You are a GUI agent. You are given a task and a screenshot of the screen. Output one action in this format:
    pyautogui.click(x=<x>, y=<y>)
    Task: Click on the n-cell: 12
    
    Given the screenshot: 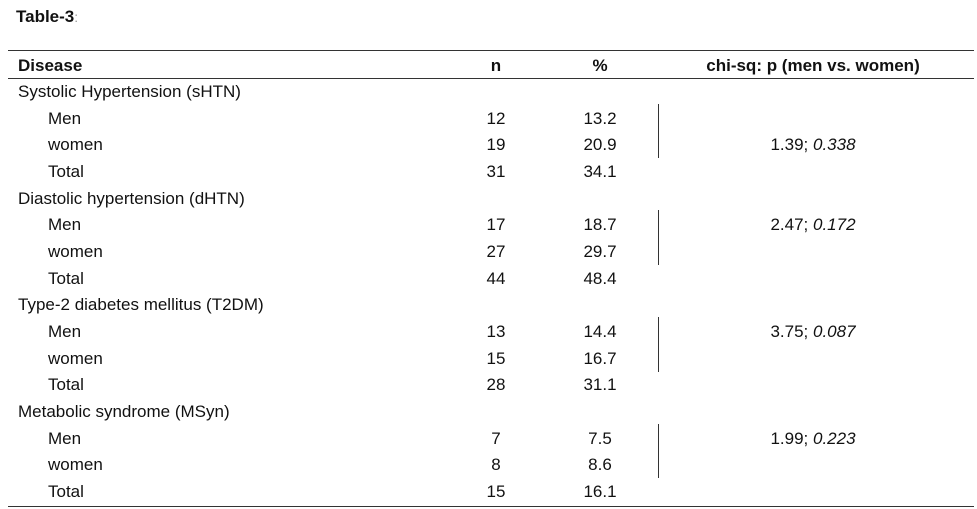 What is the action you would take?
    pyautogui.click(x=496, y=118)
    